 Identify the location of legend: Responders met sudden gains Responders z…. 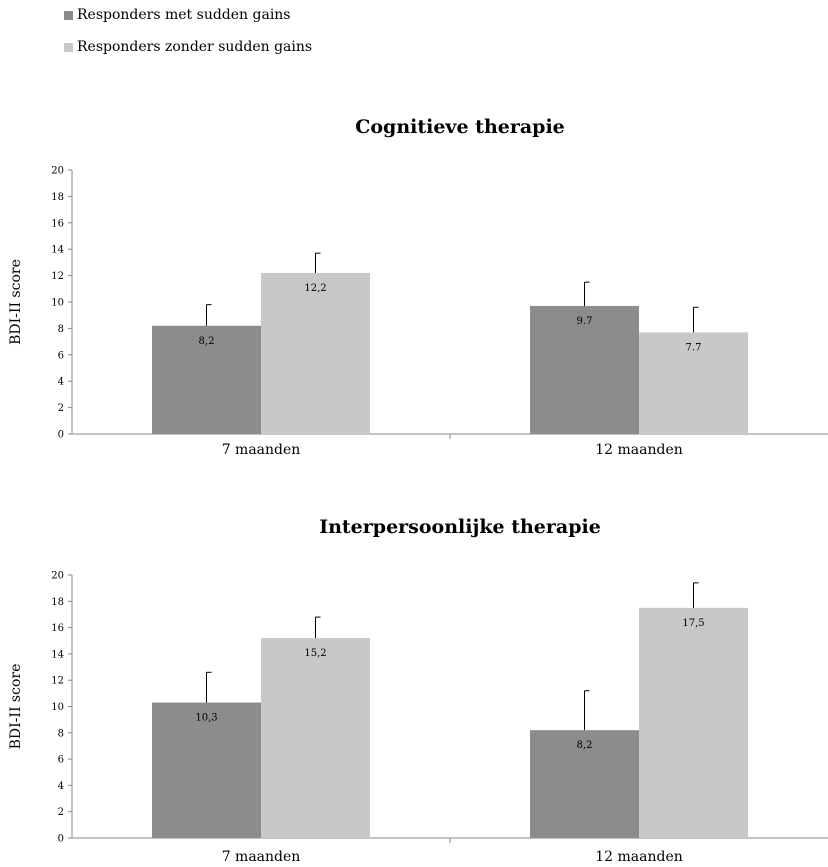
(188, 36).